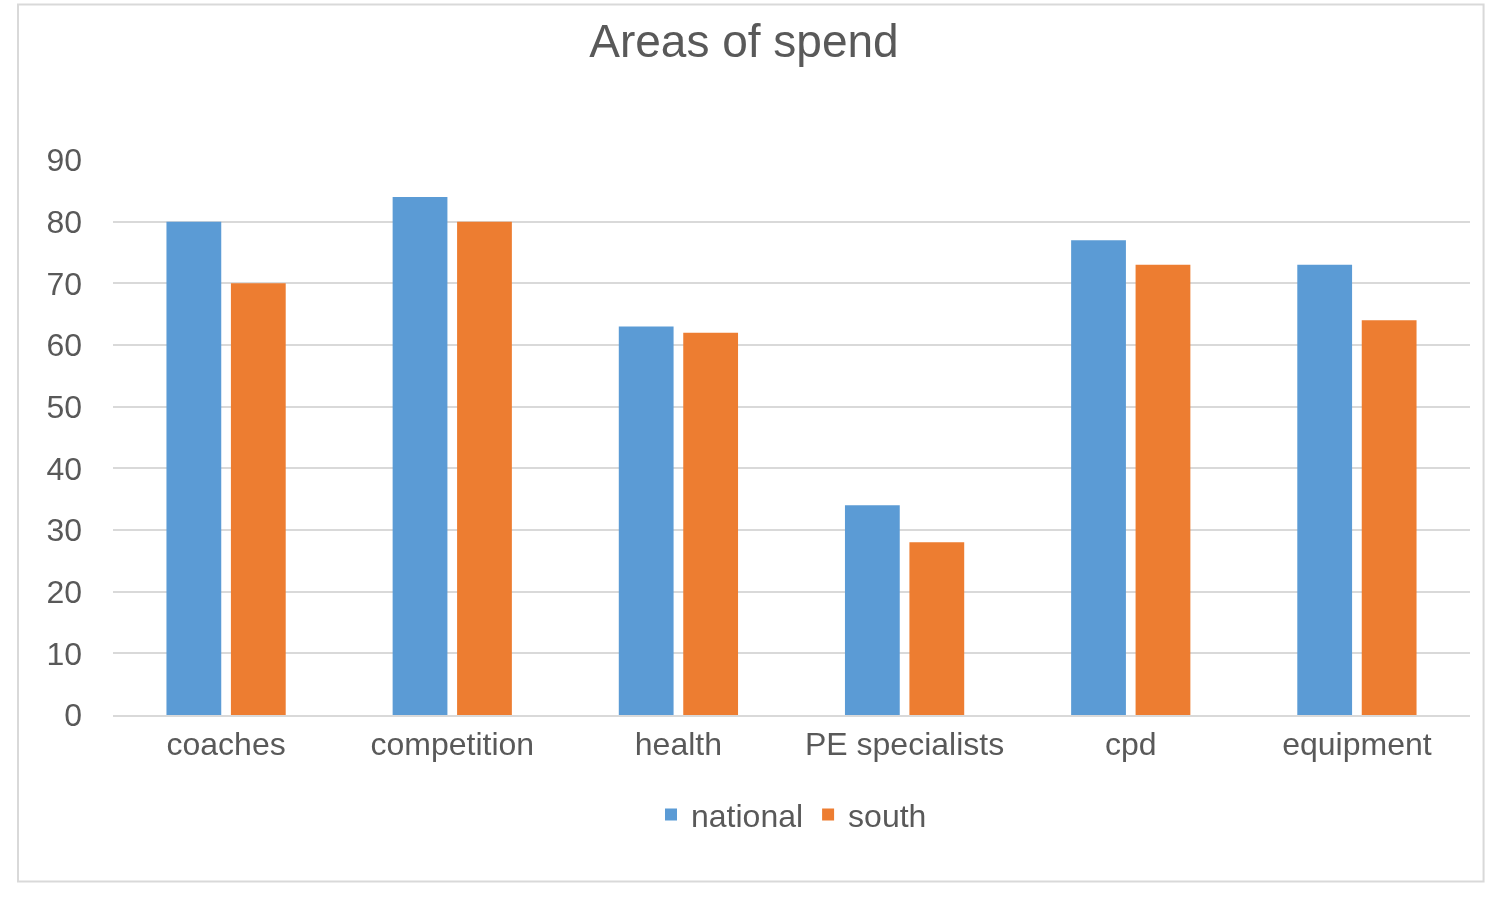 Image resolution: width=1488 pixels, height=904 pixels. I want to click on legend-label: south, so click(887, 815).